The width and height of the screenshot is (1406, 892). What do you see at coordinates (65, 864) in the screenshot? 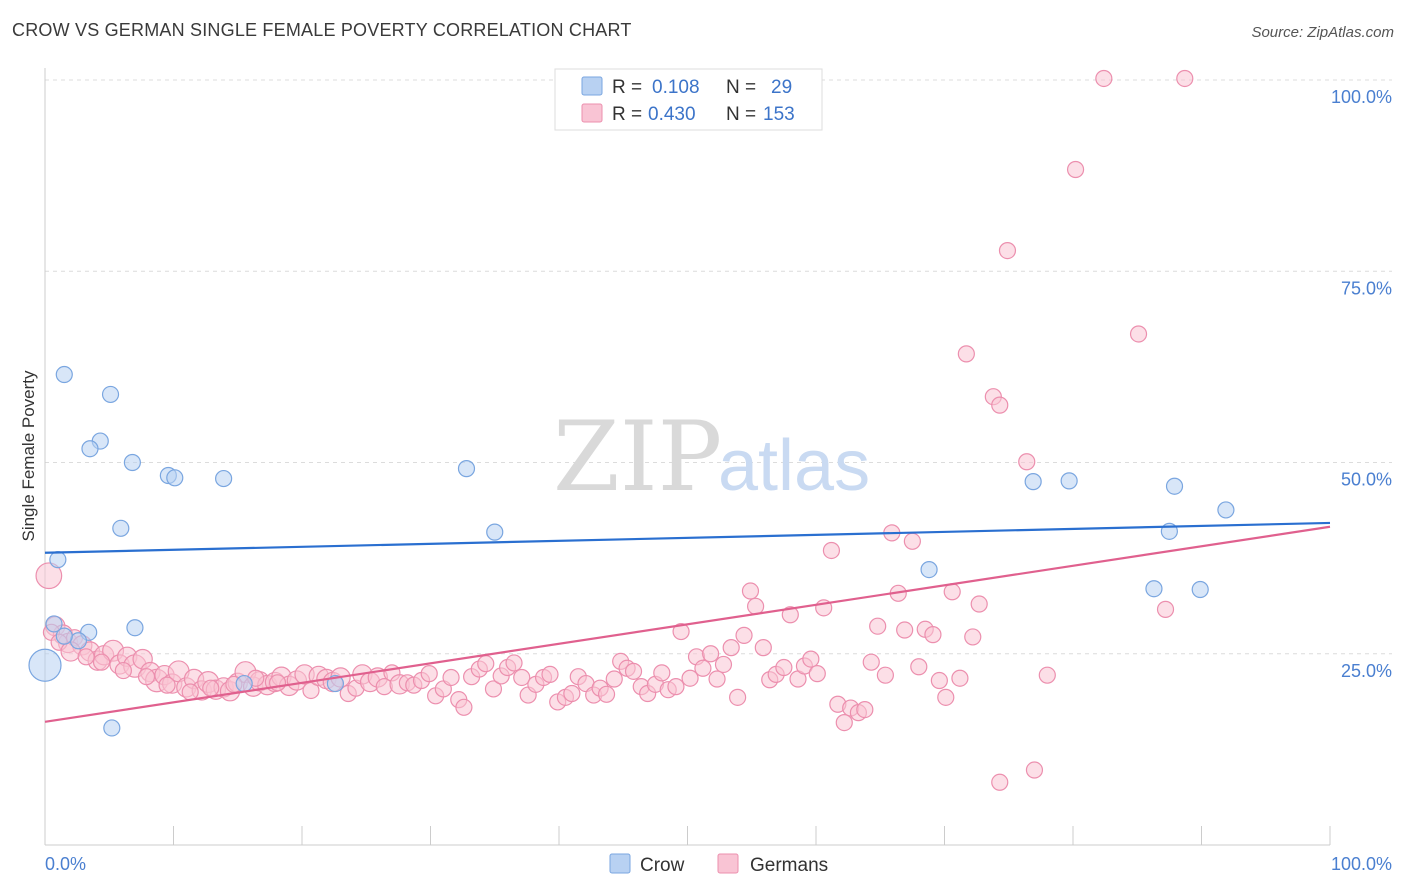
I see `x-tick-label: 0.0%` at bounding box center [65, 864].